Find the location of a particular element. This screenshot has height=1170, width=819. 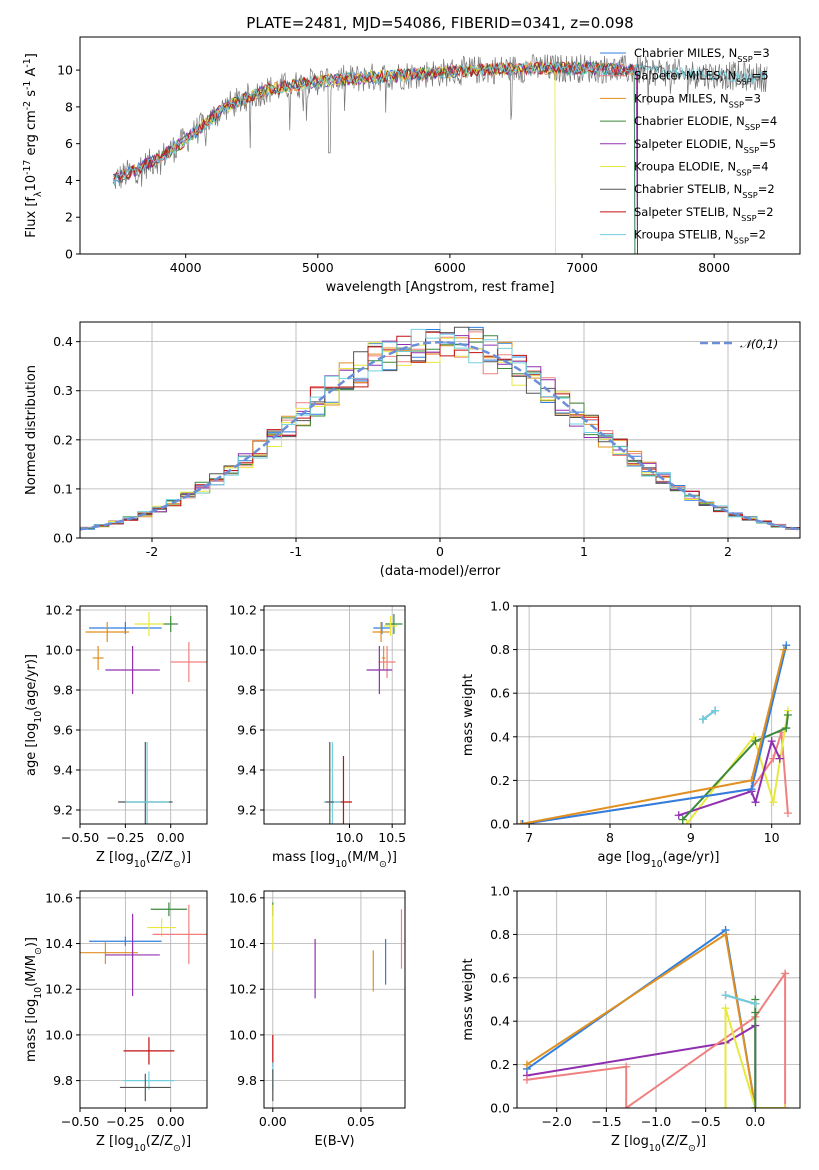

x-tick-label: −0.50 is located at coordinates (80, 837).